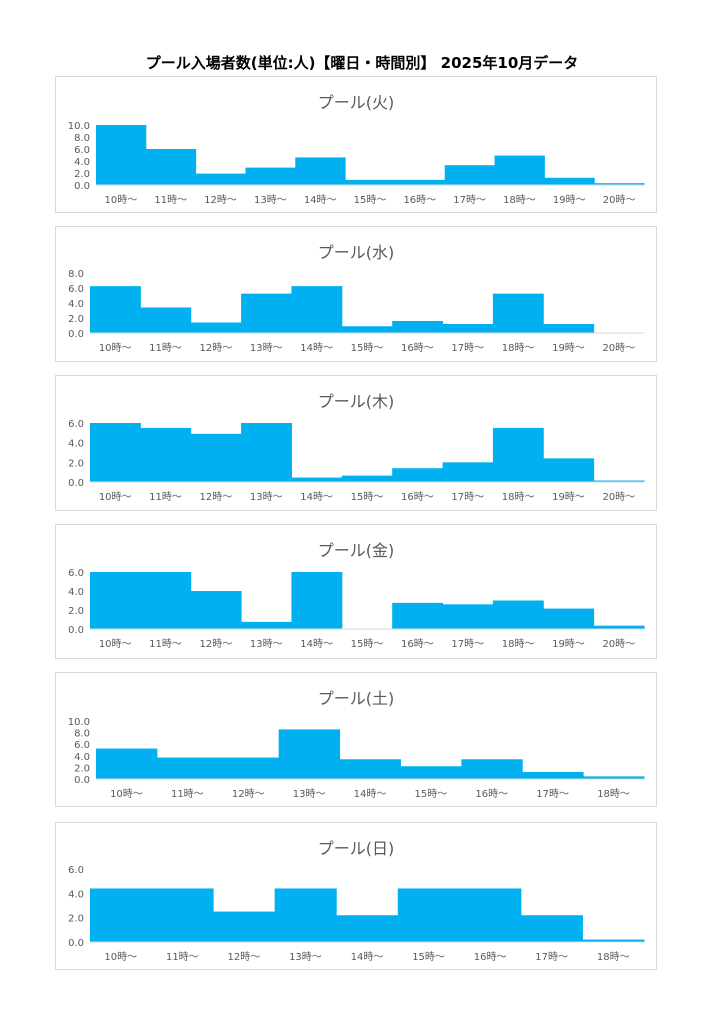 This screenshot has width=724, height=1024. What do you see at coordinates (356, 401) in the screenshot?
I see `chart-title: プール(木)` at bounding box center [356, 401].